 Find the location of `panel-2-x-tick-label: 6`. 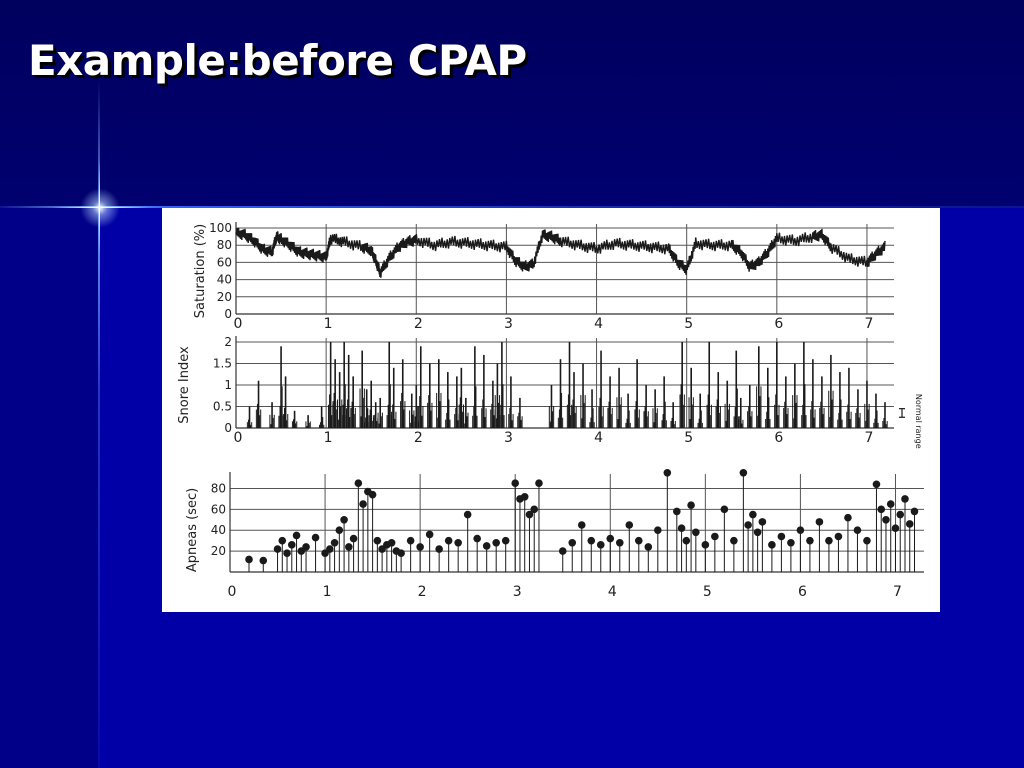

panel-2-x-tick-label: 6 is located at coordinates (778, 438).